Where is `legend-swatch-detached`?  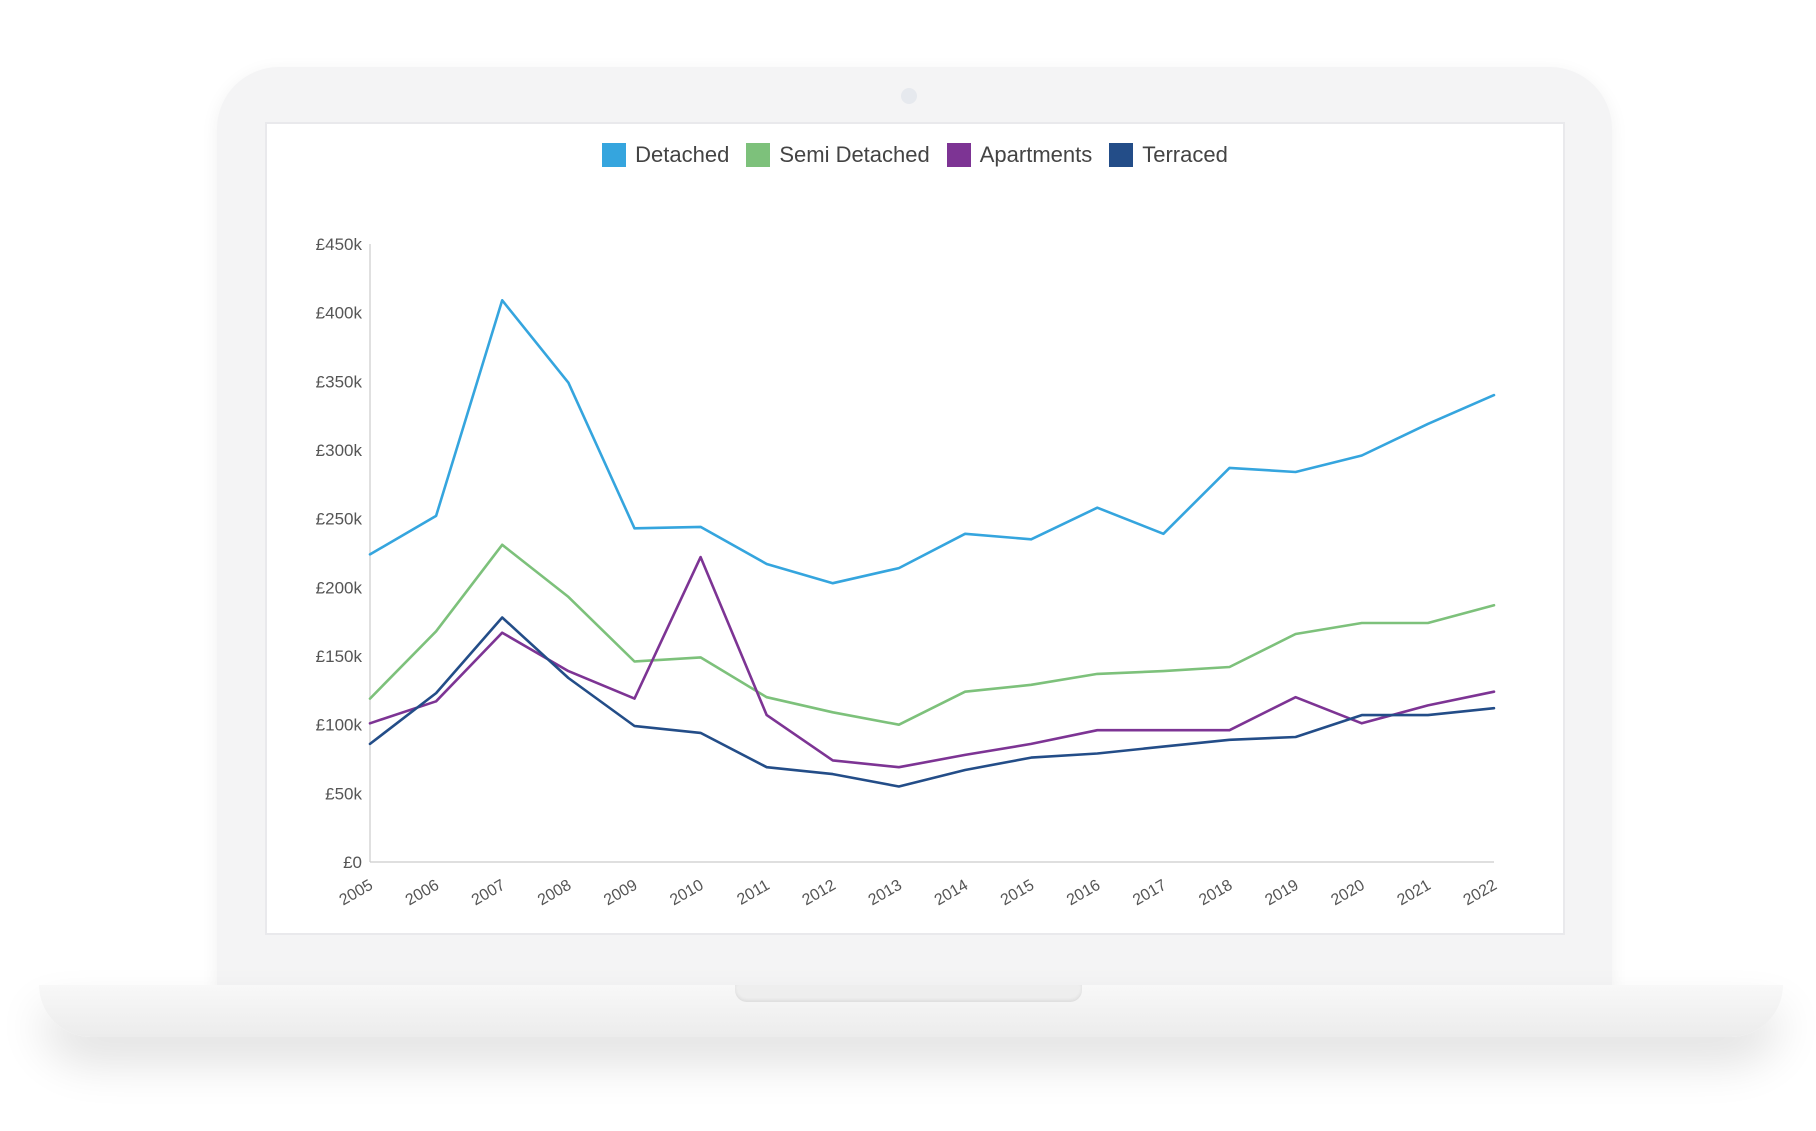 legend-swatch-detached is located at coordinates (614, 155).